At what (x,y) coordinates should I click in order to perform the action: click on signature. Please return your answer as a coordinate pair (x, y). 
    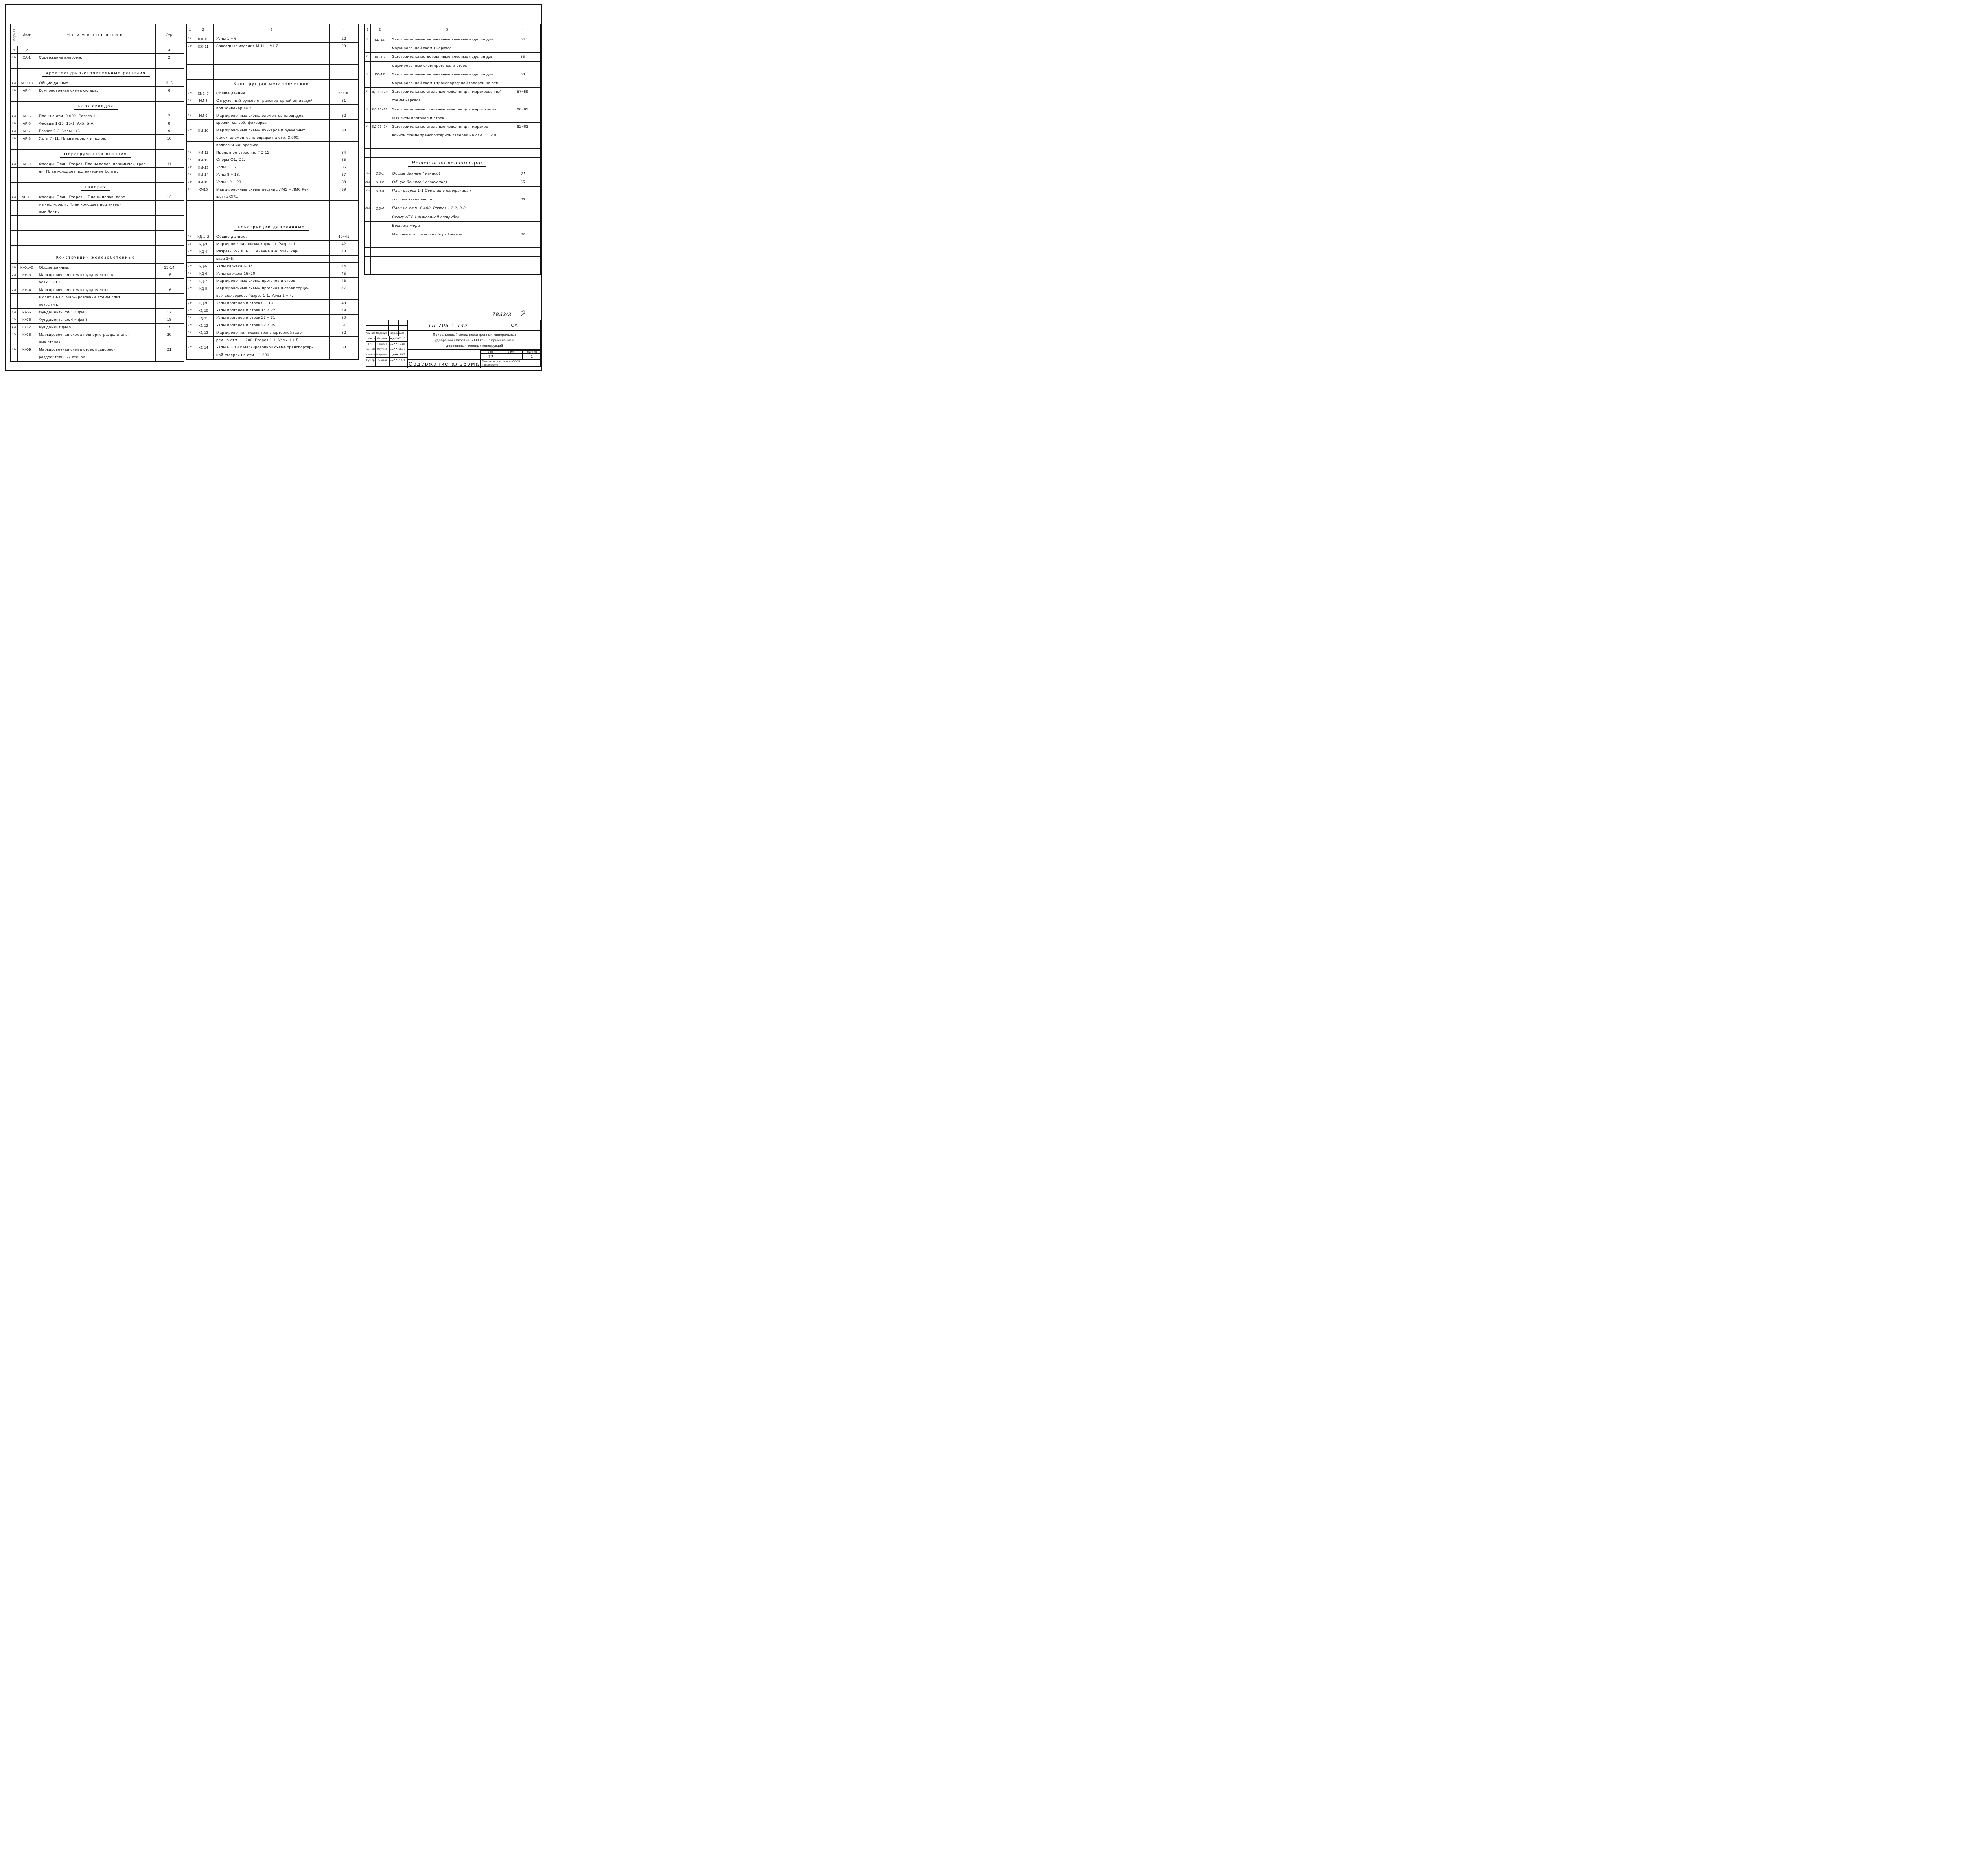
    Looking at the image, I should click on (394, 360).